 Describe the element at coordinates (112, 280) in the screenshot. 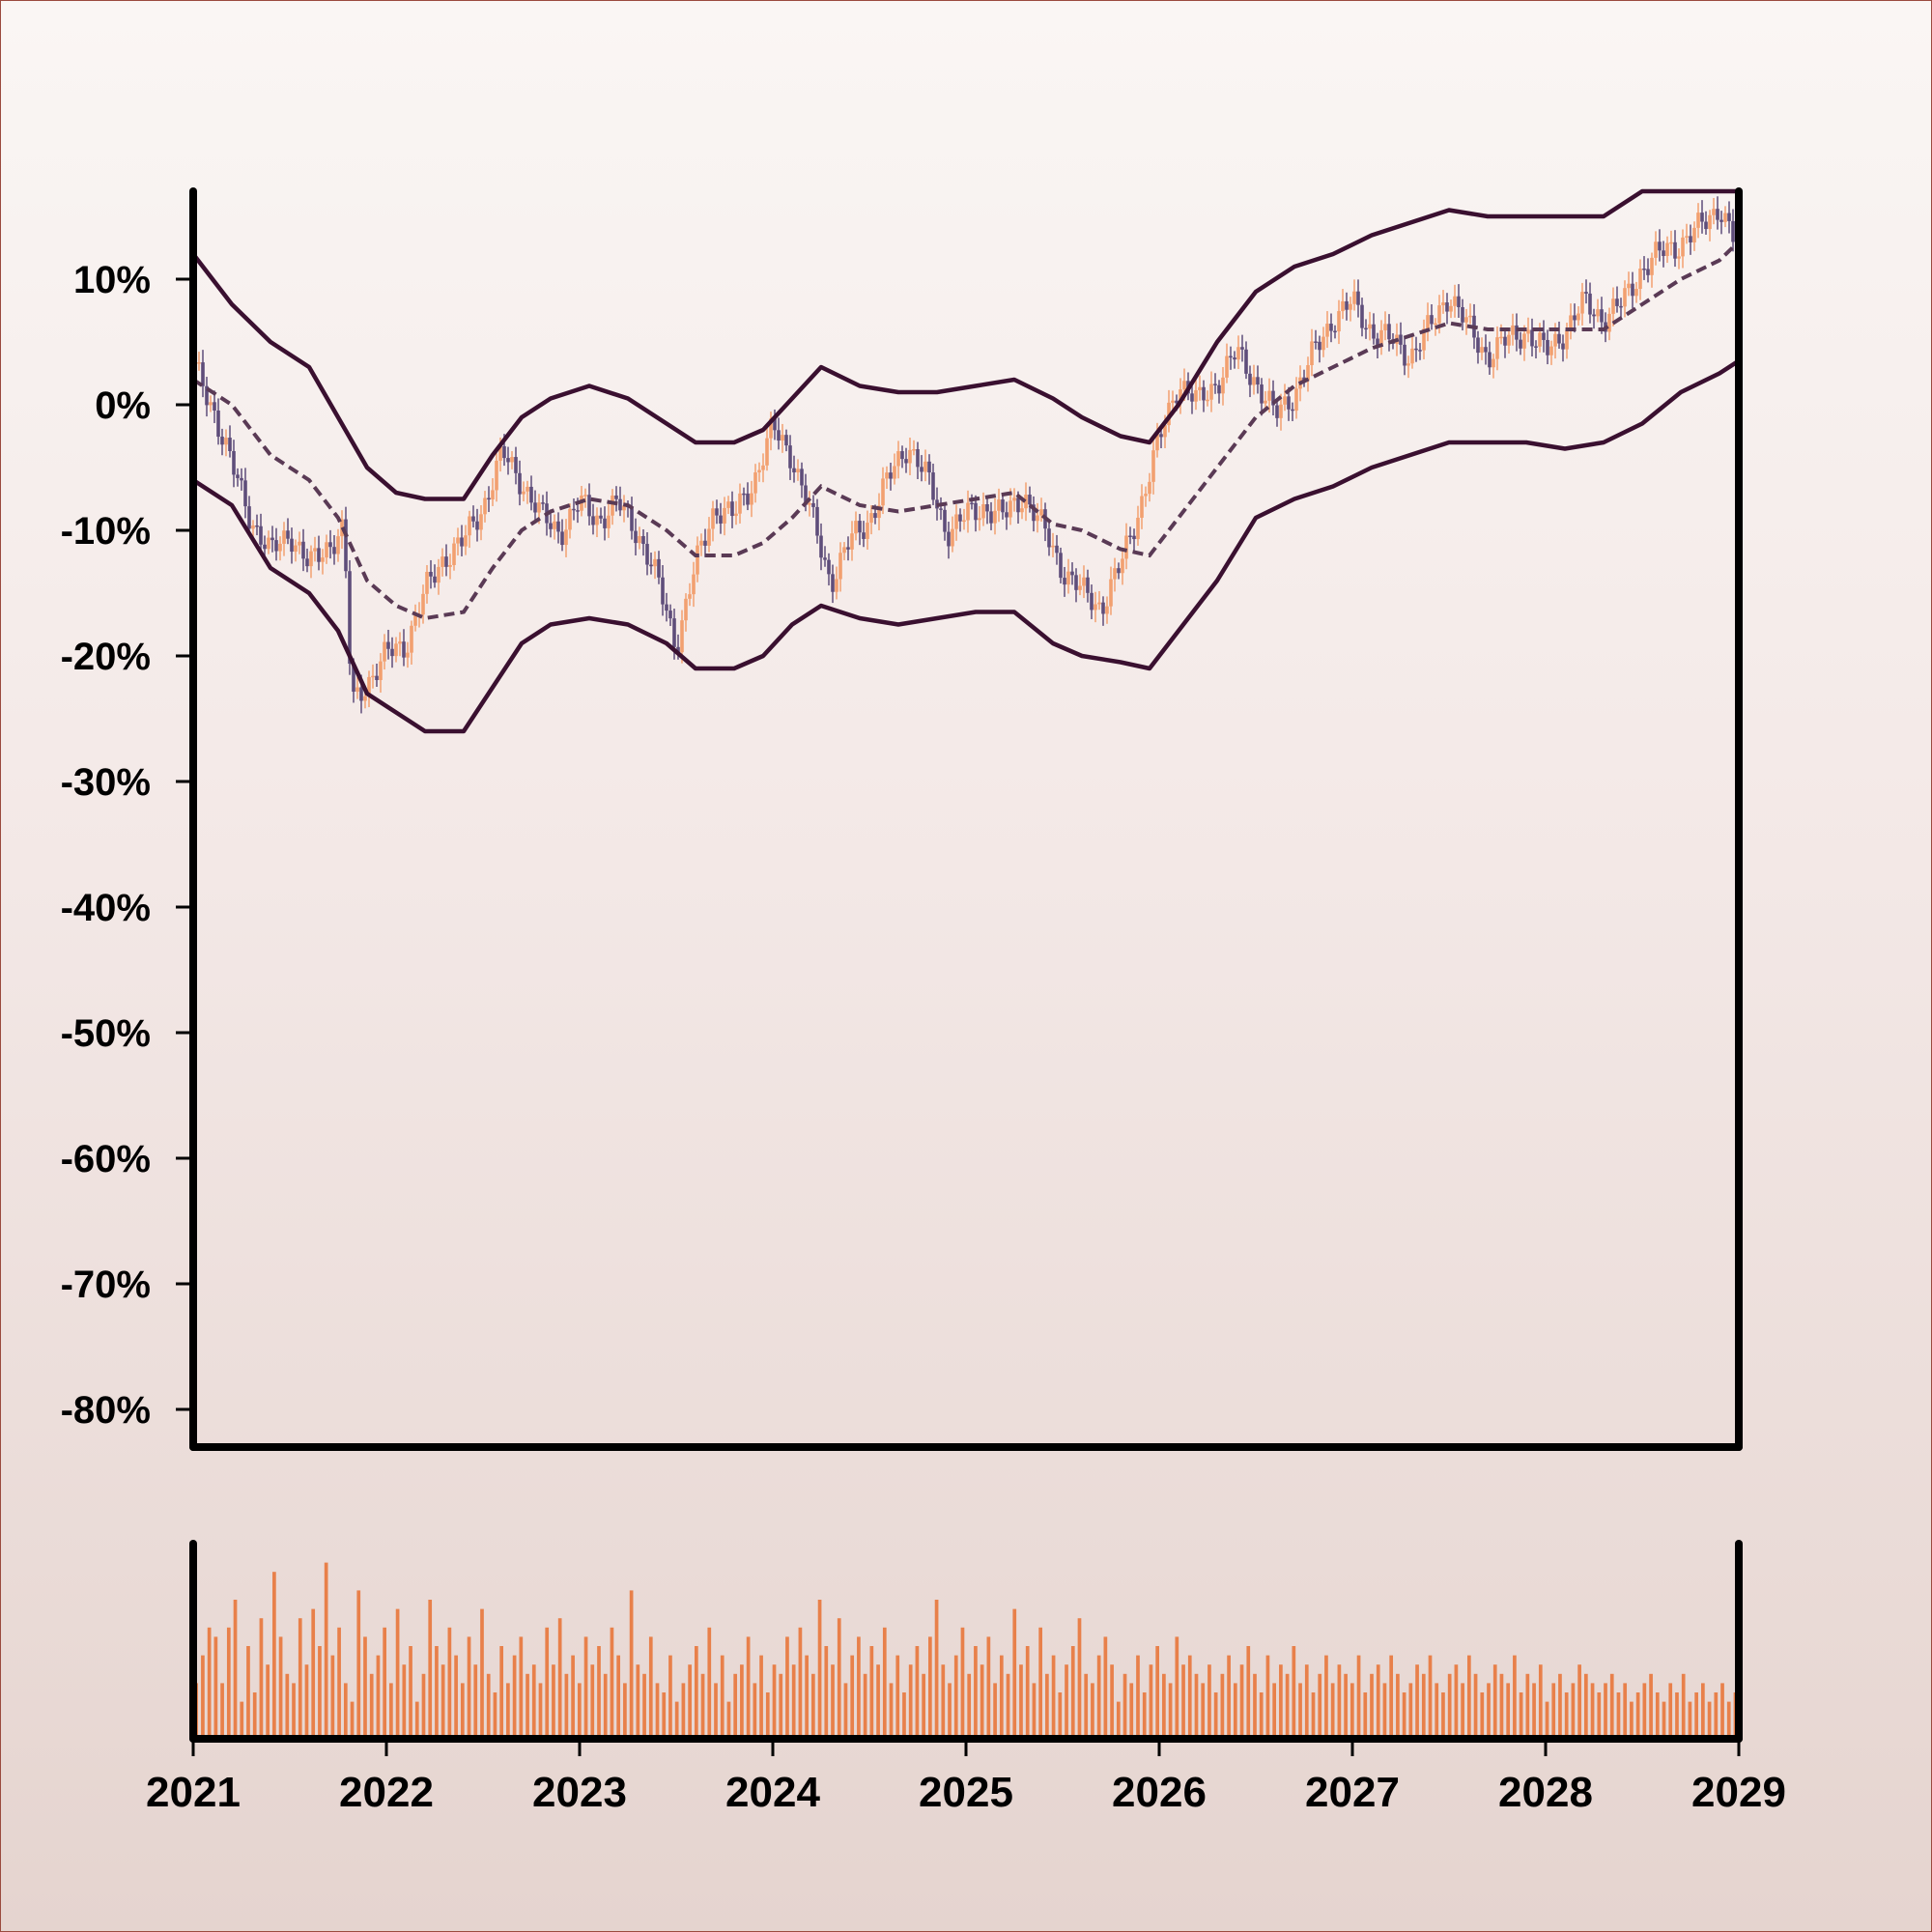

I see `y-tick-label: 10%` at that location.